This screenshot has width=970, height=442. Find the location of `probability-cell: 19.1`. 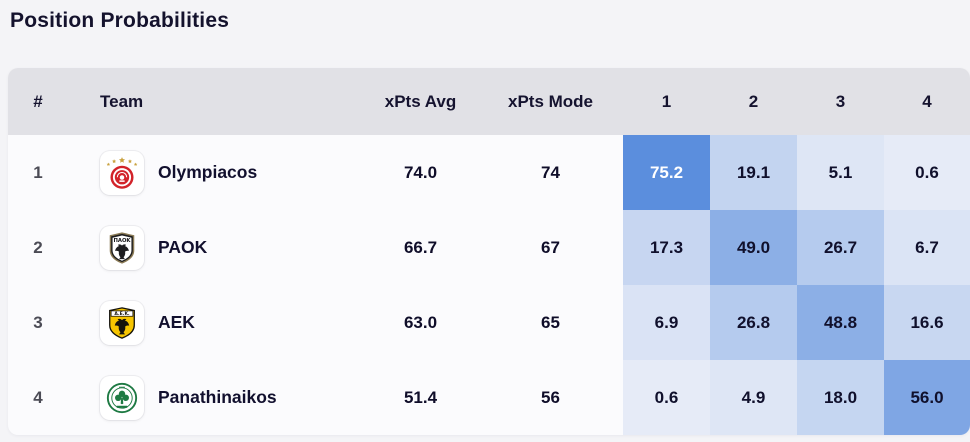

probability-cell: 19.1 is located at coordinates (753, 172).